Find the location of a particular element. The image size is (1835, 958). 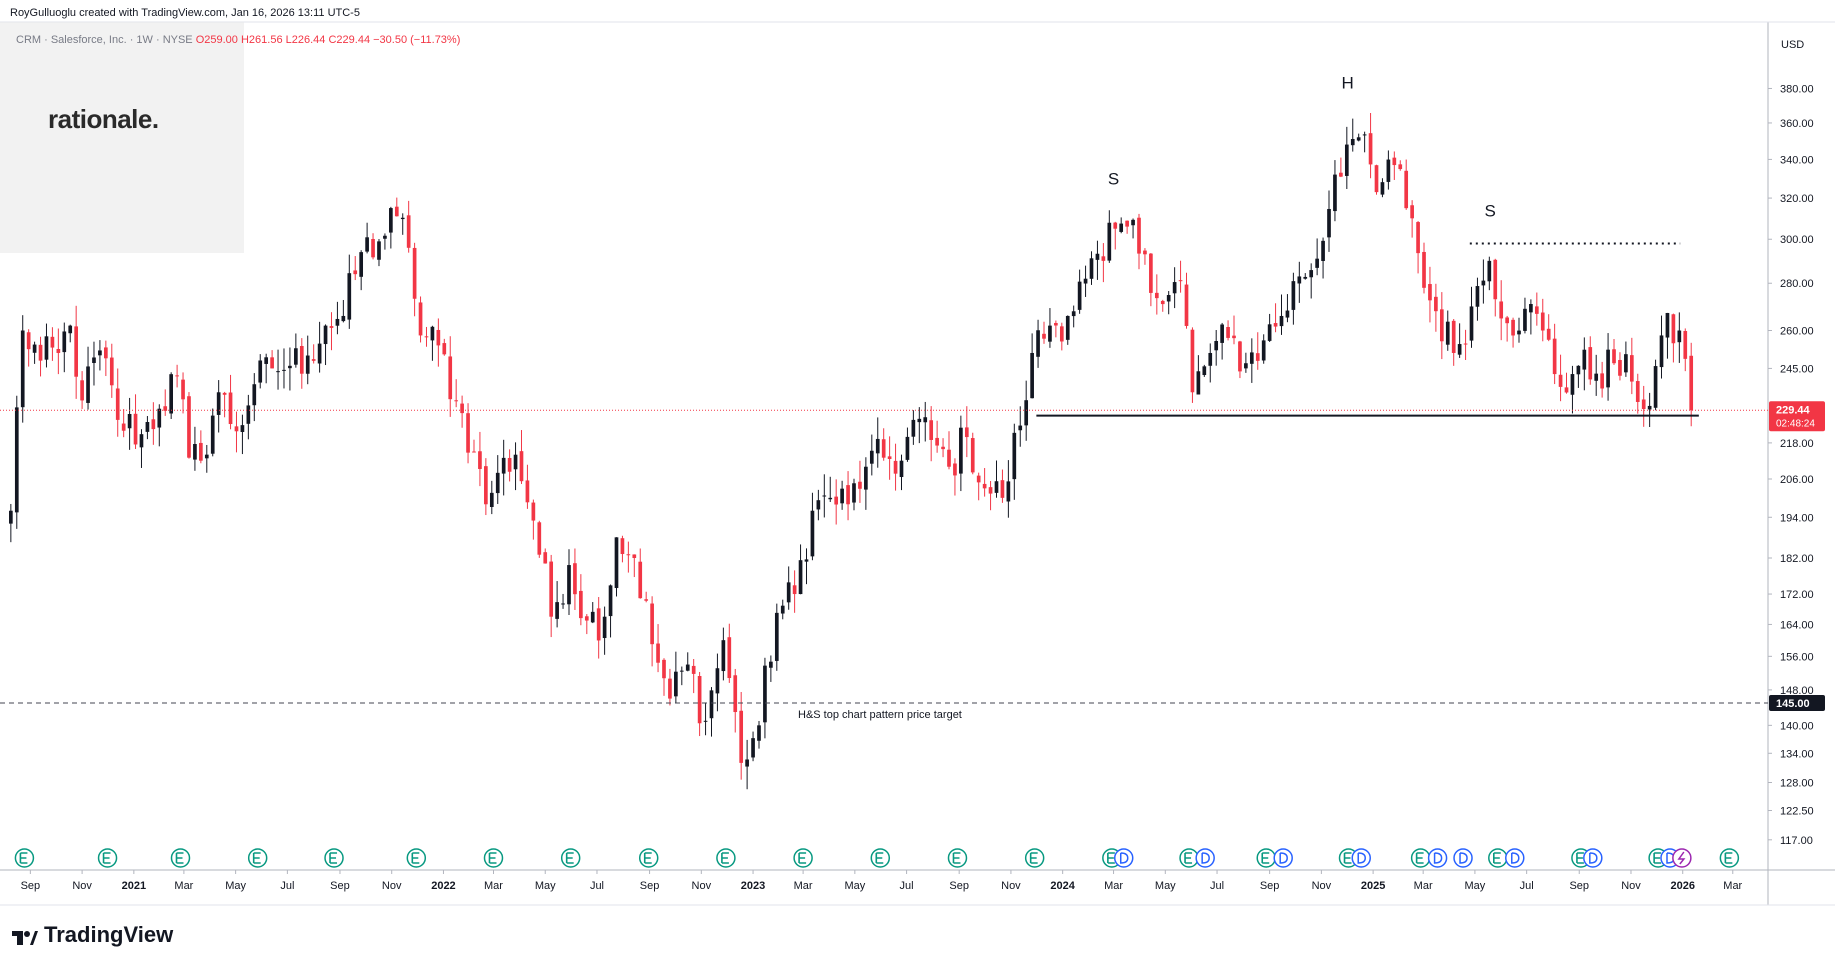

price-tick-label: 117.00 is located at coordinates (1796, 841).